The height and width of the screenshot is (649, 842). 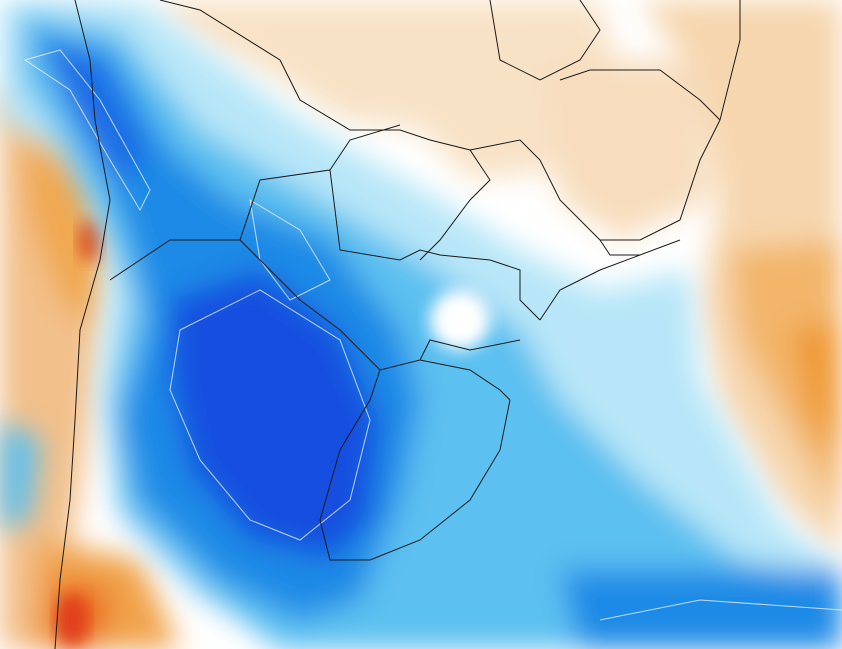 I want to click on warm-pocket, so click(x=460, y=320).